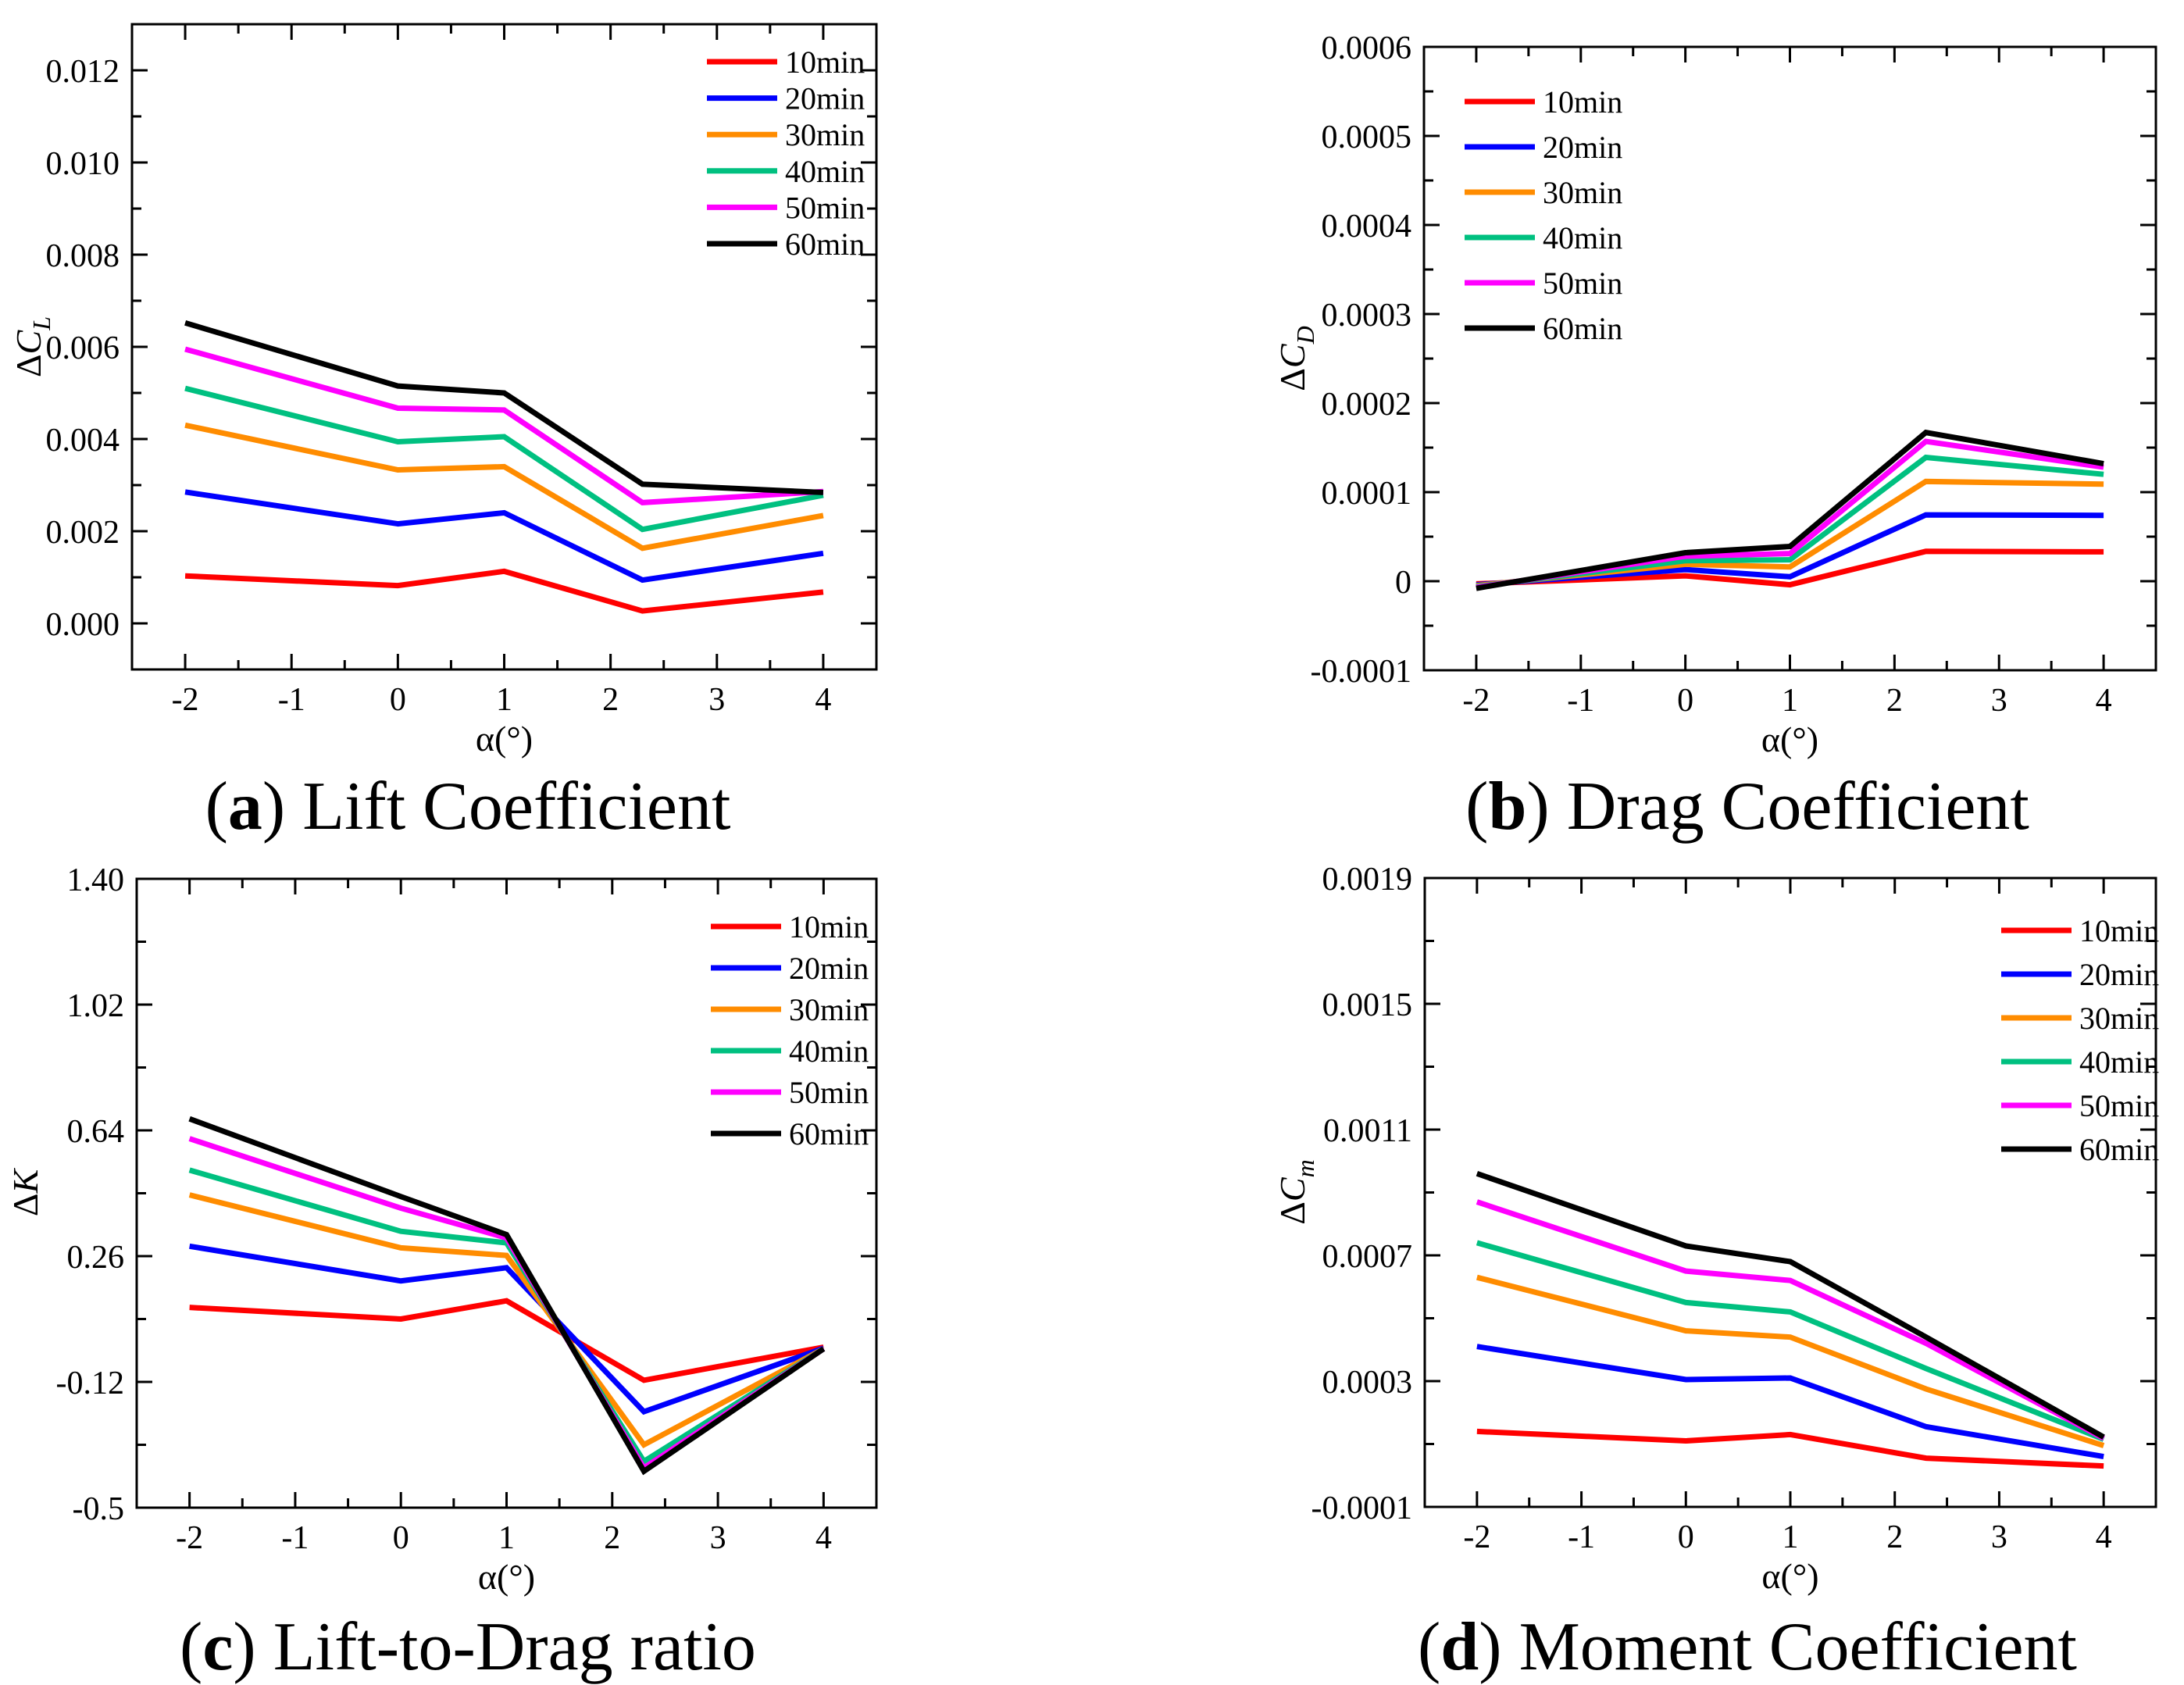 The image size is (2184, 1685). What do you see at coordinates (218, 1647) in the screenshot?
I see `caption-c-letter: c` at bounding box center [218, 1647].